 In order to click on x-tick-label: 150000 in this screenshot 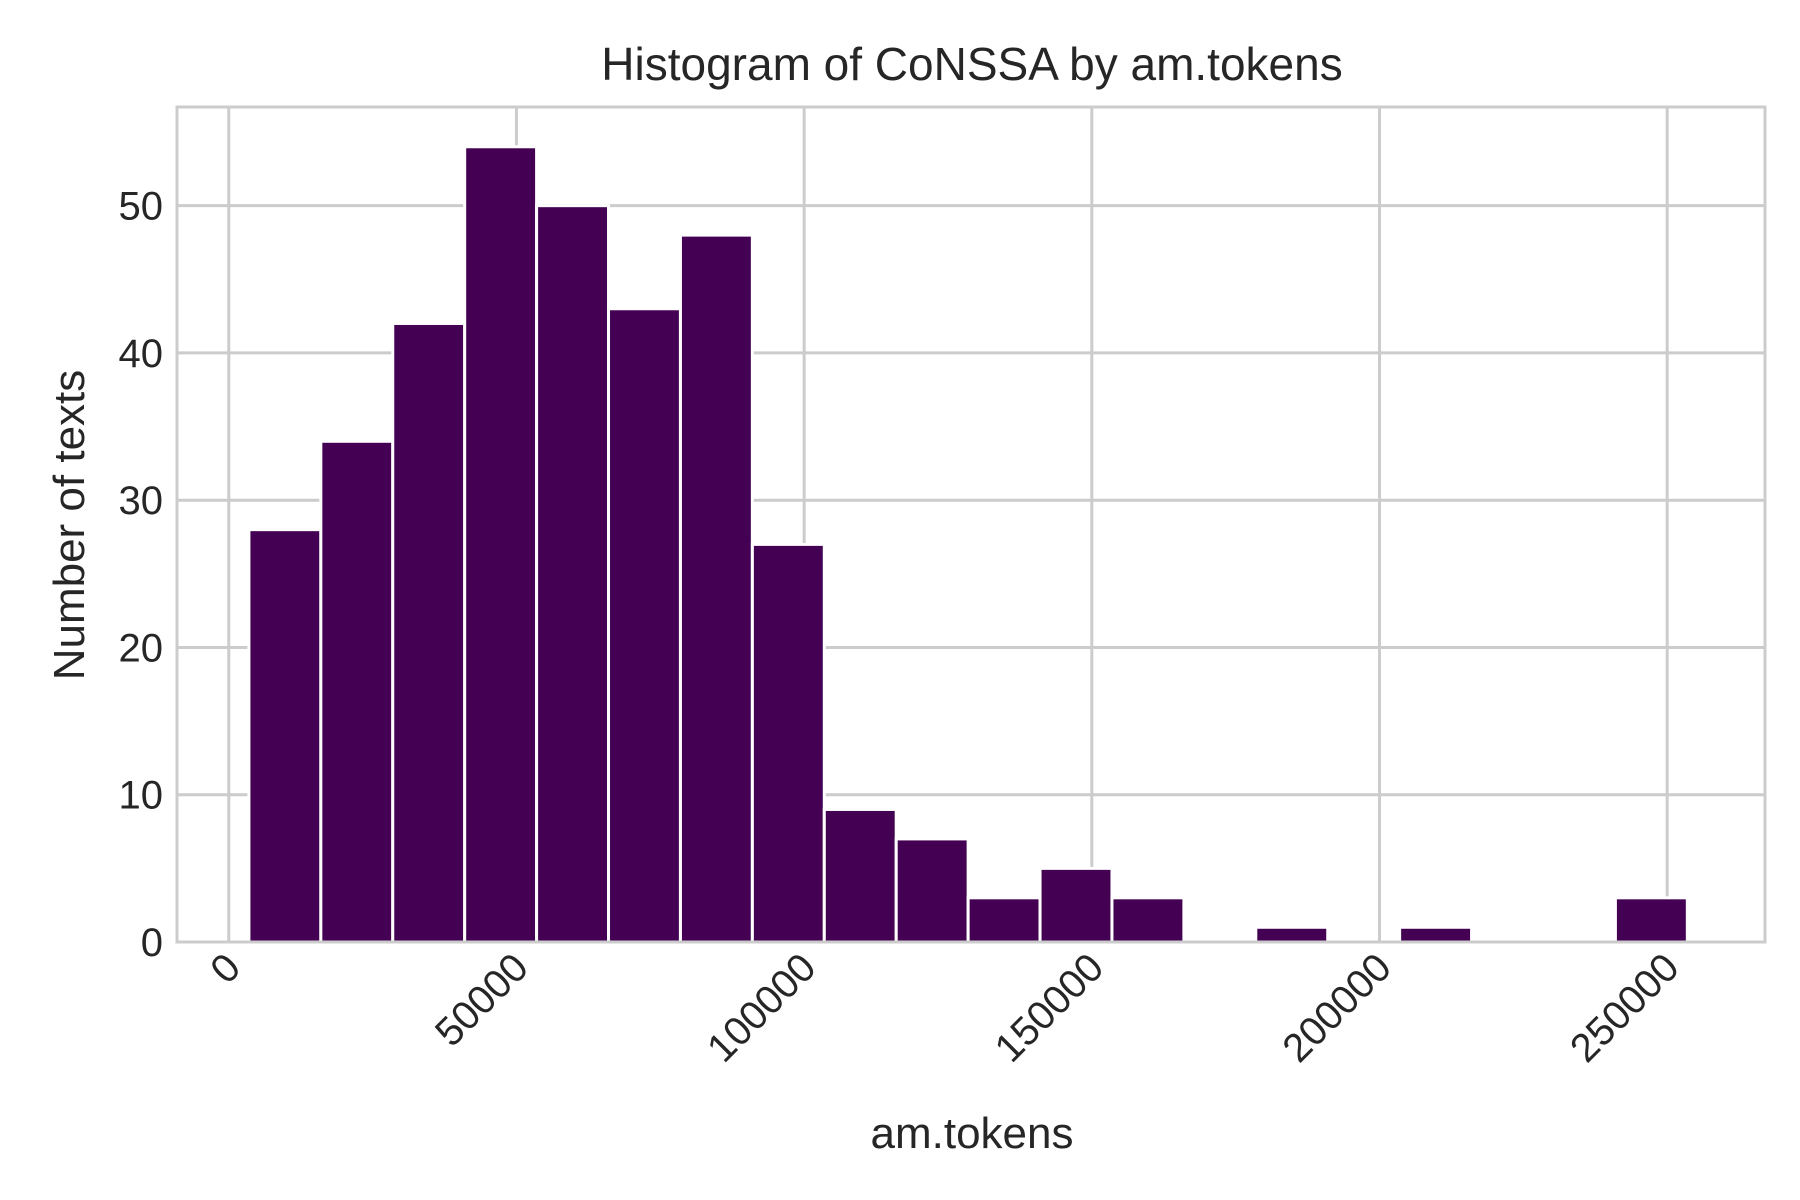, I will do `click(1050, 1008)`.